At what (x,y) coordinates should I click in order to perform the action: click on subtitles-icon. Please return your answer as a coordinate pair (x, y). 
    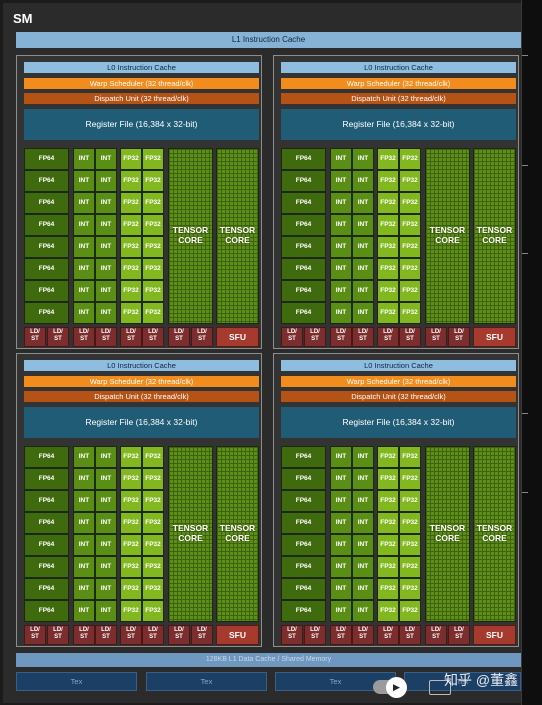
    Looking at the image, I should click on (440, 687).